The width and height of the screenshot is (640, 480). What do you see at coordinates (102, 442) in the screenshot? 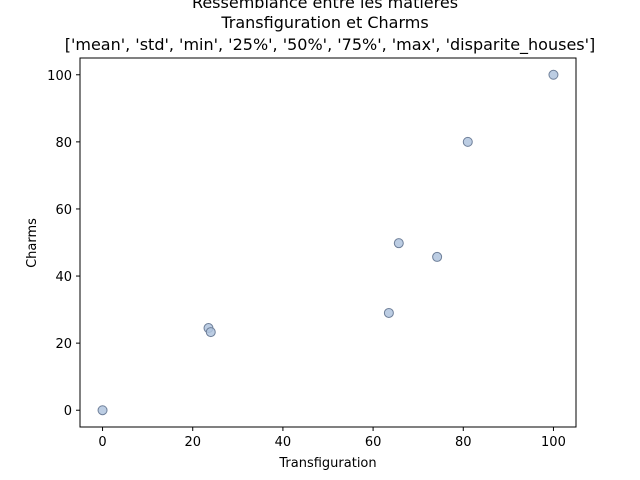
I see `x-tick-label: 0` at bounding box center [102, 442].